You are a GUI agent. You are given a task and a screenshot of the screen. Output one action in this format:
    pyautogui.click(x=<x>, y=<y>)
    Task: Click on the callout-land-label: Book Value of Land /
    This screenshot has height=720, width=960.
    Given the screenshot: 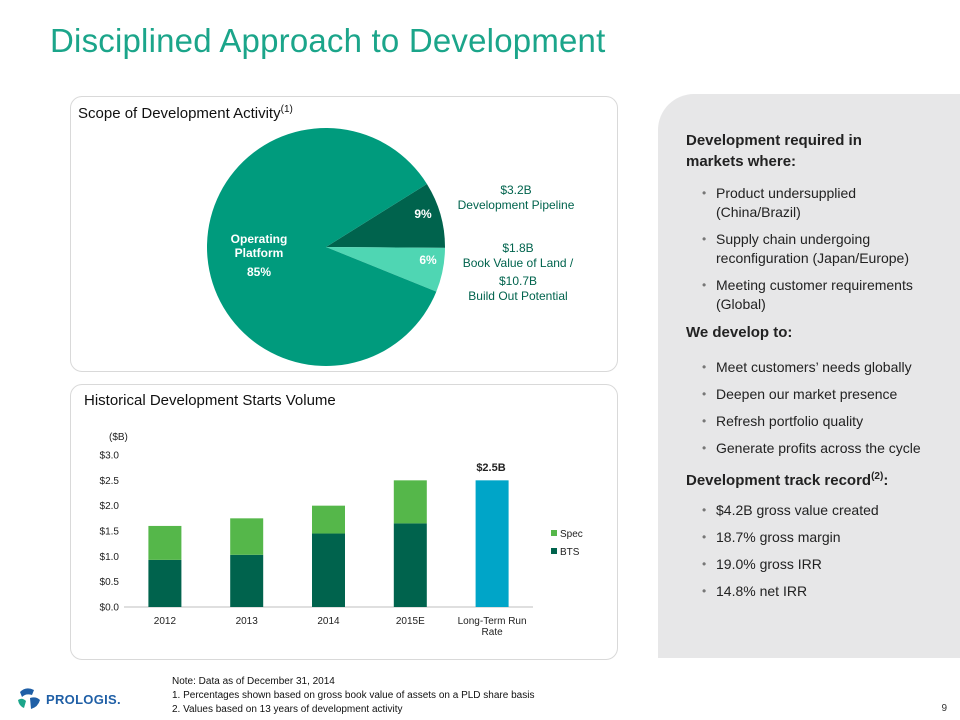 What is the action you would take?
    pyautogui.click(x=518, y=263)
    